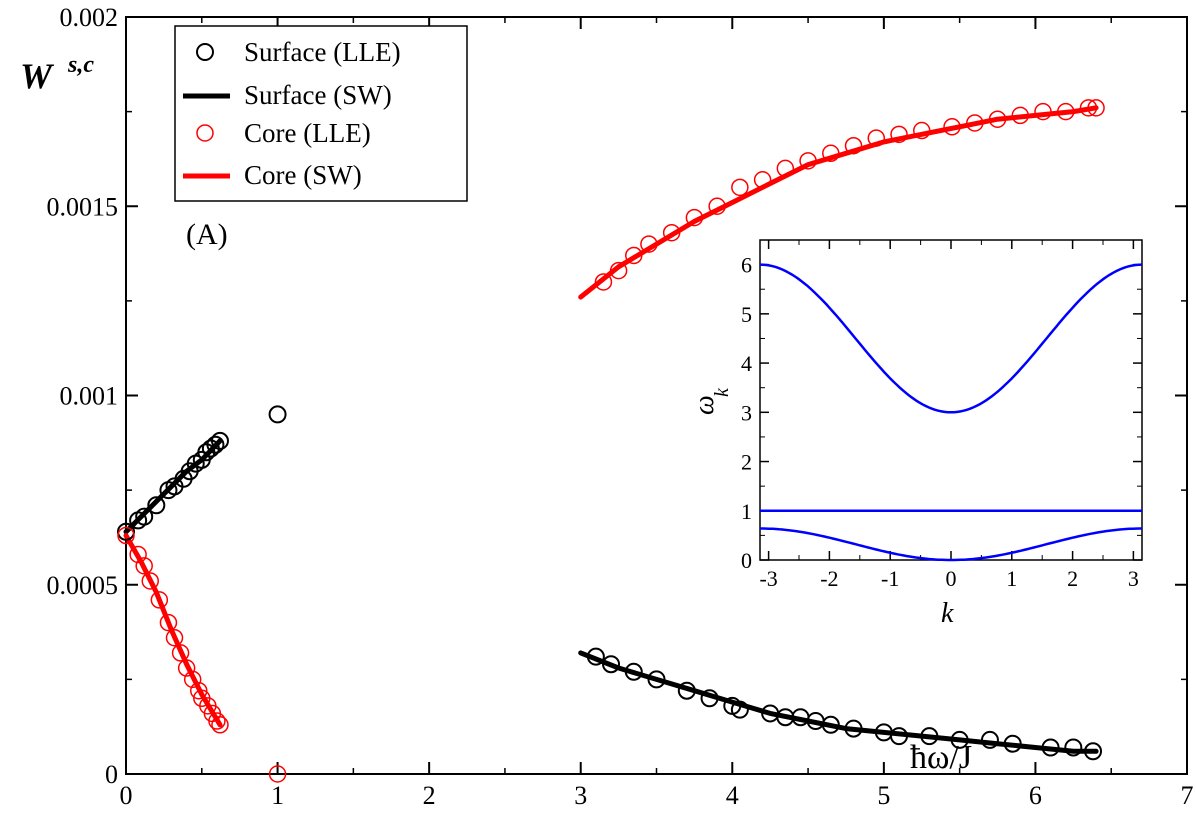  What do you see at coordinates (318, 95) in the screenshot?
I see `legend-label-surface-sw: Surface (SW)` at bounding box center [318, 95].